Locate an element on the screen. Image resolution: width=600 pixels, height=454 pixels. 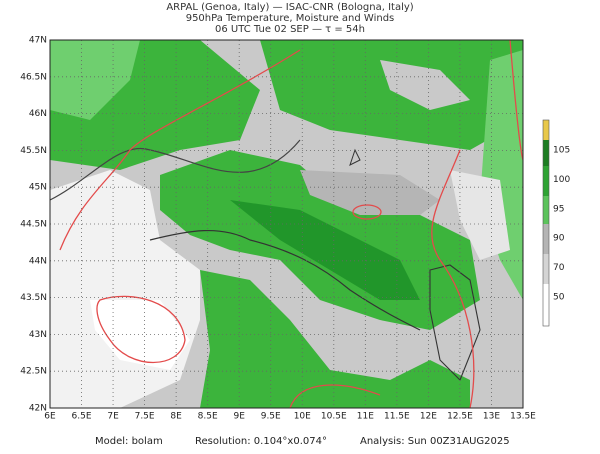
x-tick-label: 11E is located at coordinates (365, 417).